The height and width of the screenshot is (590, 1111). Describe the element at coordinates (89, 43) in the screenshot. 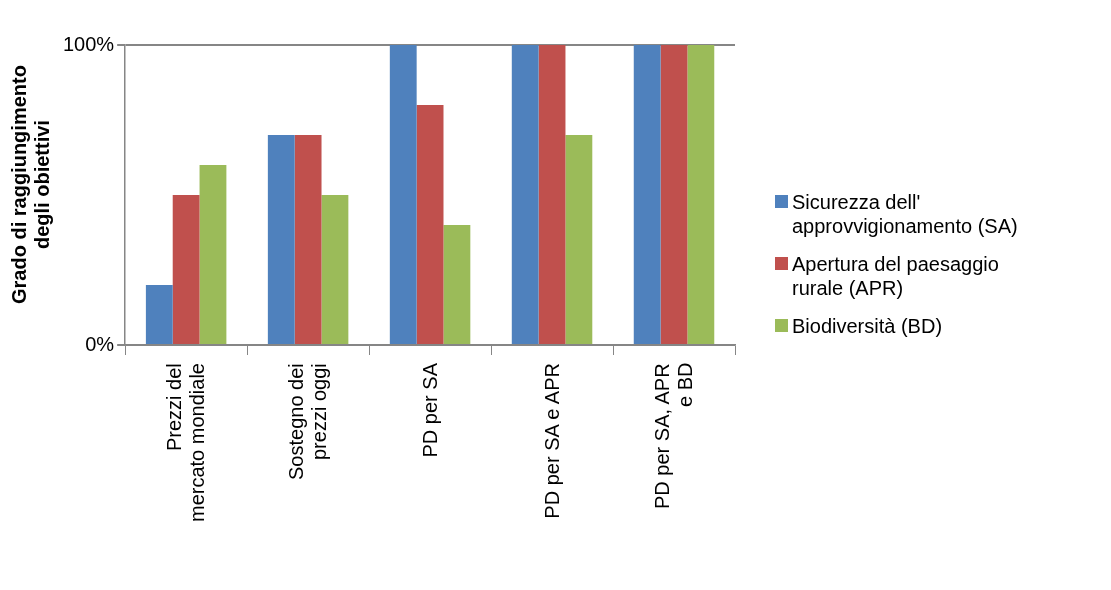

I see `y-tick-label: 100%` at that location.